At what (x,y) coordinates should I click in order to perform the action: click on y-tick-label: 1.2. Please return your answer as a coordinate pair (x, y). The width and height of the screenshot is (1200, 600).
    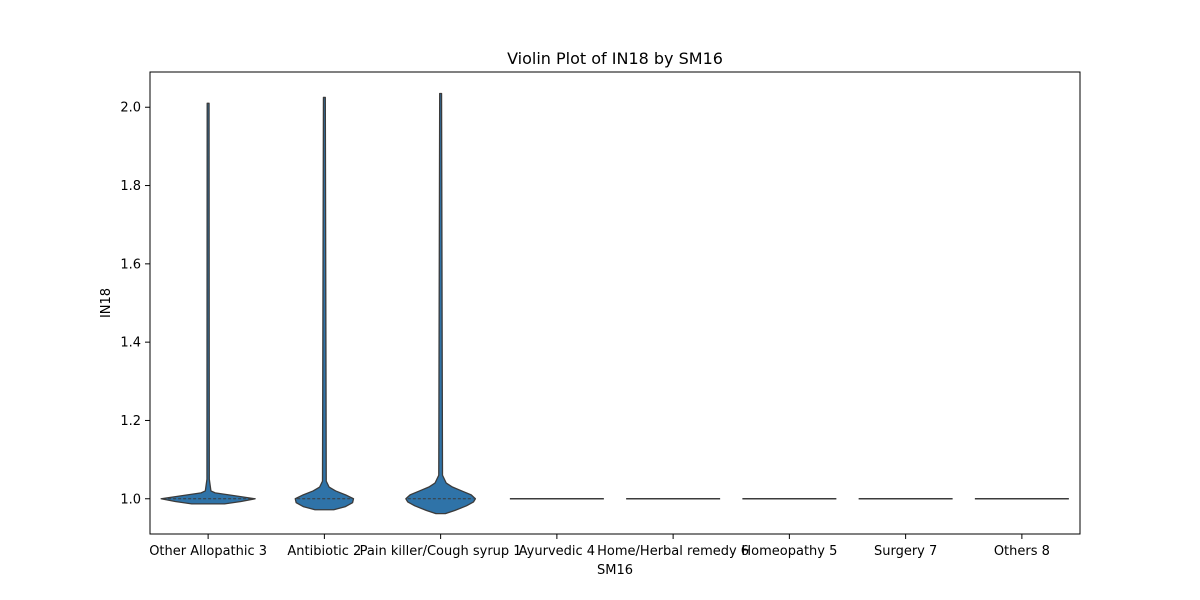
    Looking at the image, I should click on (130, 421).